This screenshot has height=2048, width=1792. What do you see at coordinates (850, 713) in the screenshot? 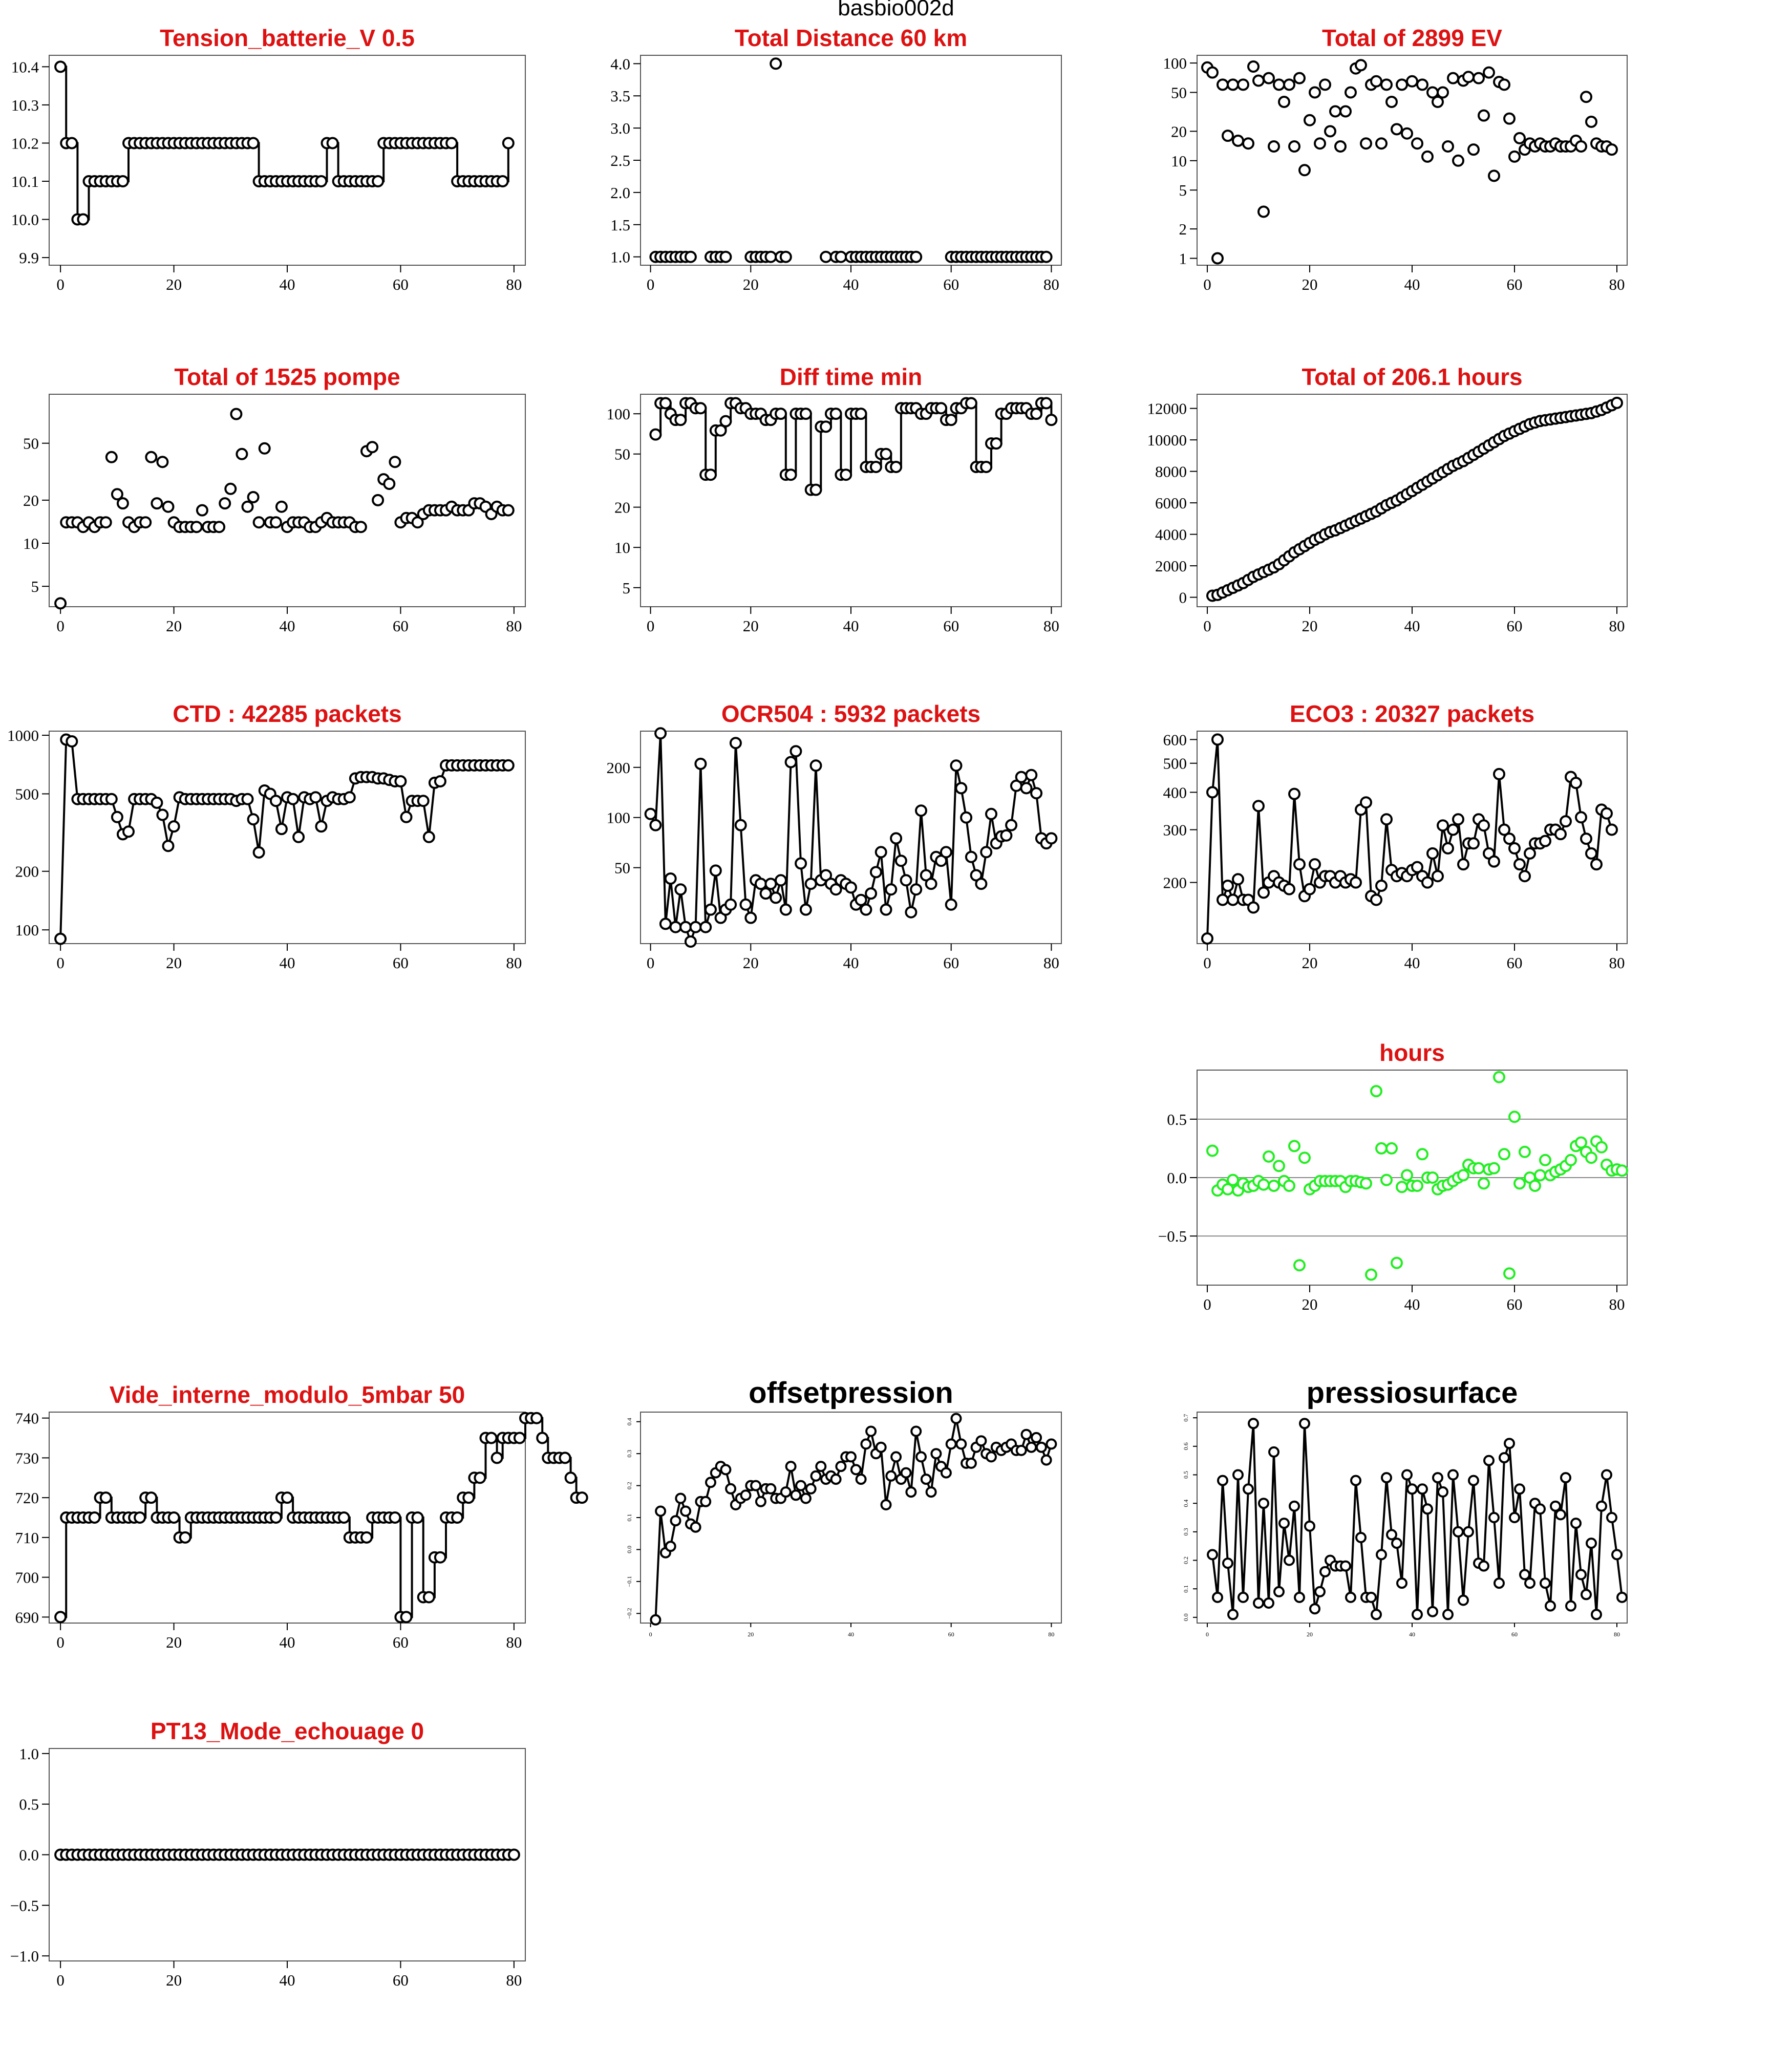
I see `chart-title: OCR504 : 5932 packets` at bounding box center [850, 713].